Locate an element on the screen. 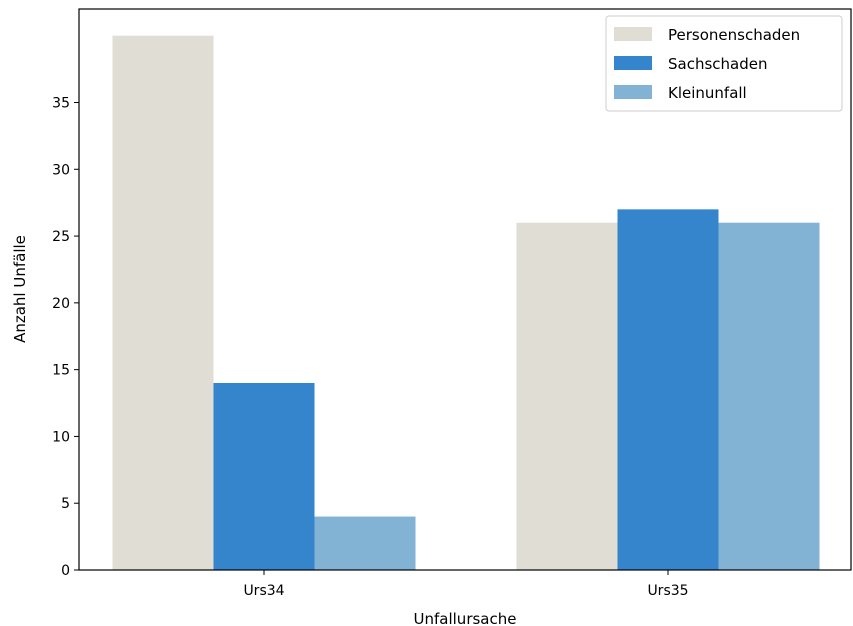 The image size is (853, 626). y-tick-label: 15 is located at coordinates (61, 371).